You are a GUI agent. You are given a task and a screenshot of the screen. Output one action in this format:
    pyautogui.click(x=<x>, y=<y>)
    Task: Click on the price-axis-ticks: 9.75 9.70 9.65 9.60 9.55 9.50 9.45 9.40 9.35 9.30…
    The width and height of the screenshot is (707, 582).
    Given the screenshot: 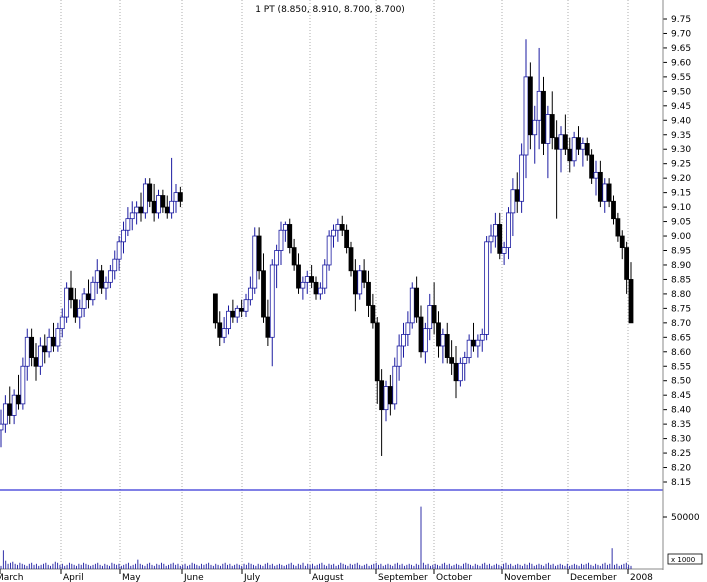 What is the action you would take?
    pyautogui.click(x=677, y=251)
    